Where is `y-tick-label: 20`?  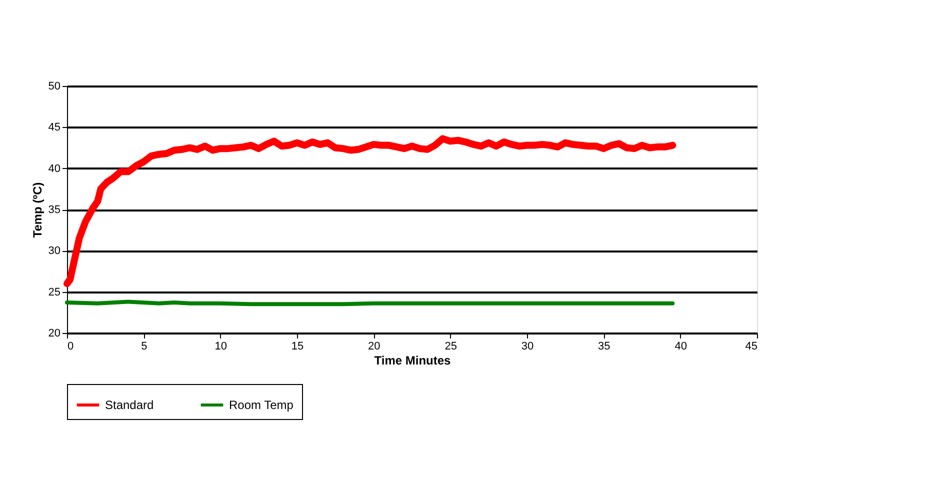 y-tick-label: 20 is located at coordinates (54, 334).